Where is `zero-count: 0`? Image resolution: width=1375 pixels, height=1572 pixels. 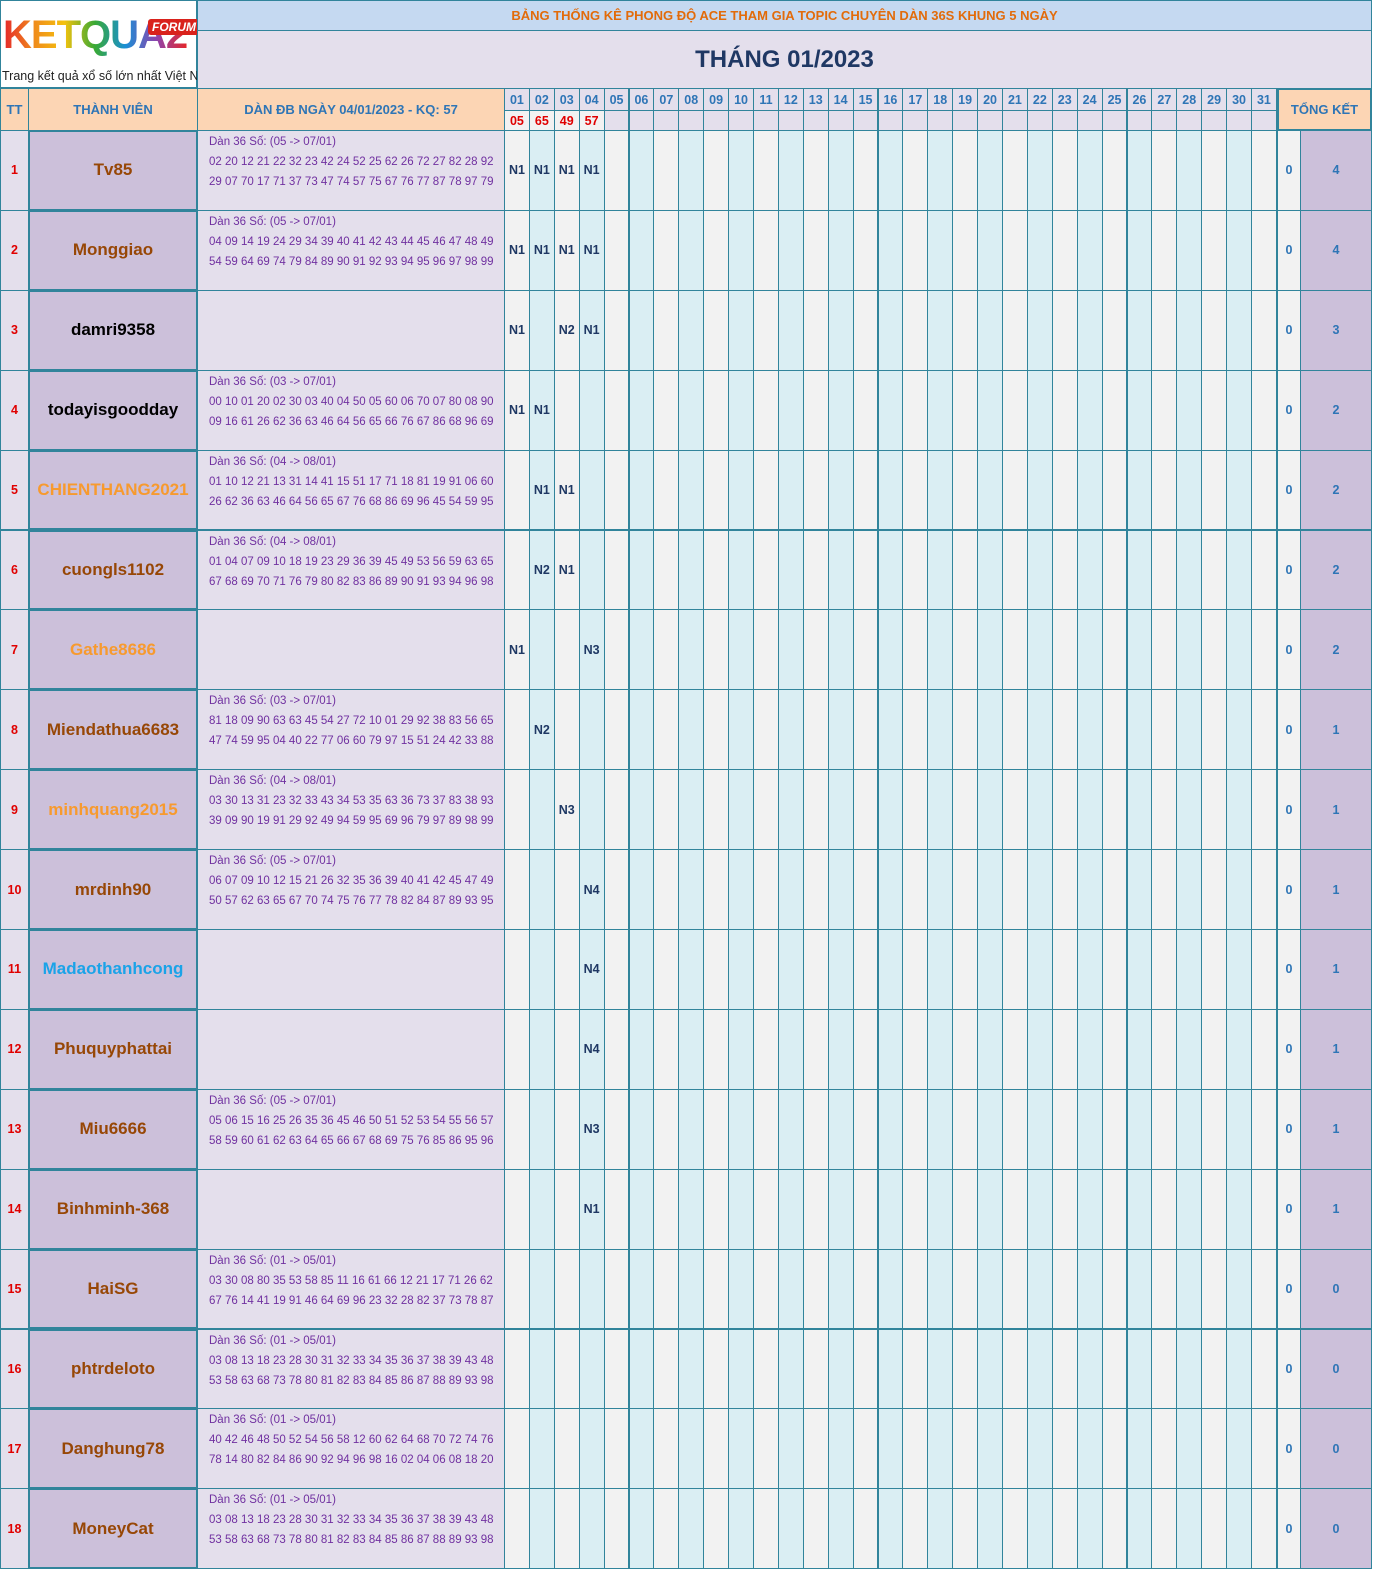 zero-count: 0 is located at coordinates (1289, 889).